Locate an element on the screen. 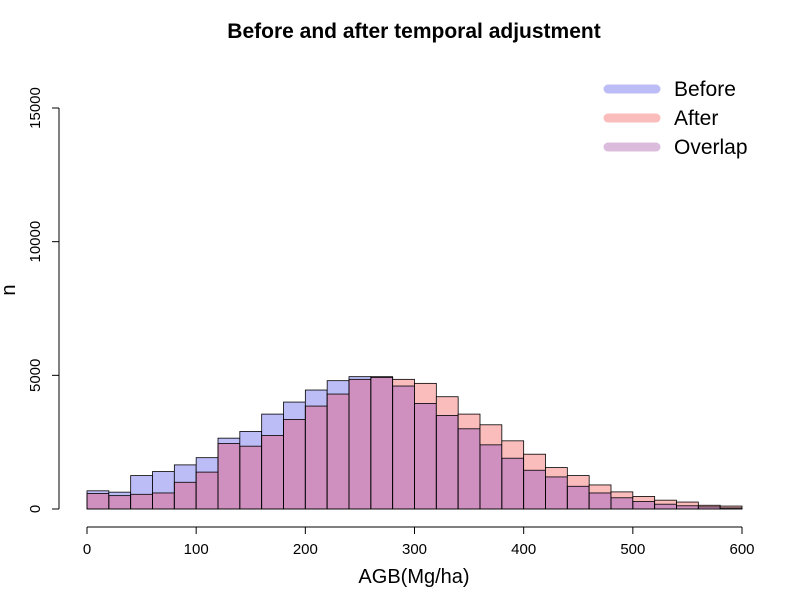 The image size is (800, 600). x-tick-label-1: 100 is located at coordinates (196, 549).